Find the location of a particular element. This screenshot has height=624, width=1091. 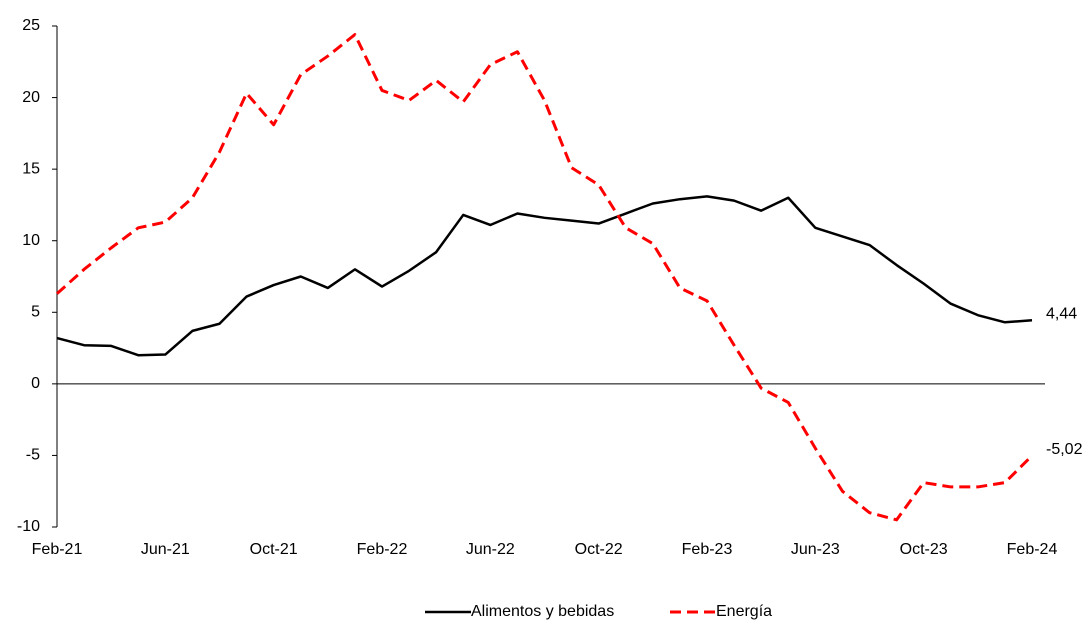

data-label: 4,44 is located at coordinates (1061, 314).